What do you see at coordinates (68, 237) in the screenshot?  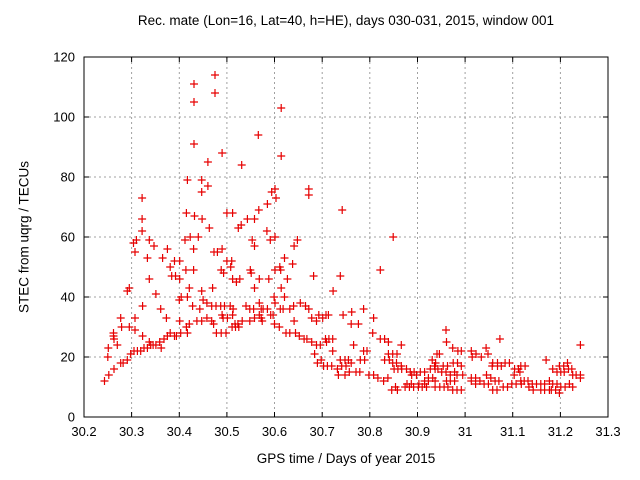 I see `y-tick-label: 60` at bounding box center [68, 237].